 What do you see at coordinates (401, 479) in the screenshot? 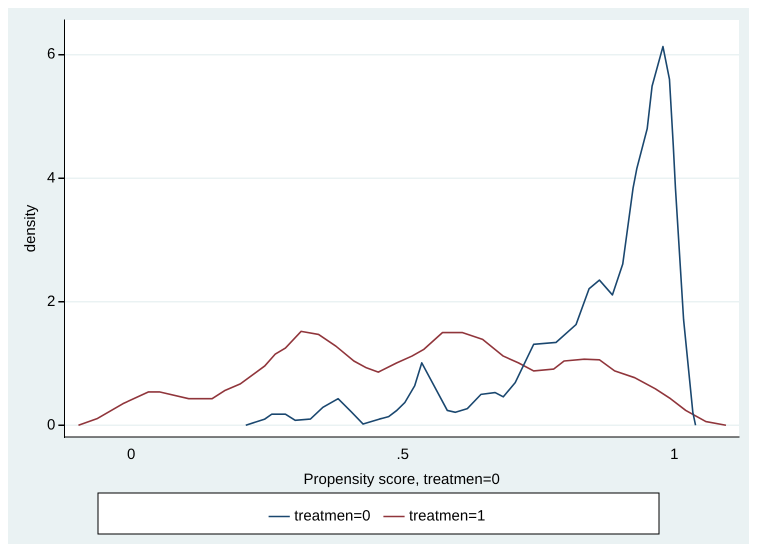
I see `x-axis-title: Propensity score, treatmen=0` at bounding box center [401, 479].